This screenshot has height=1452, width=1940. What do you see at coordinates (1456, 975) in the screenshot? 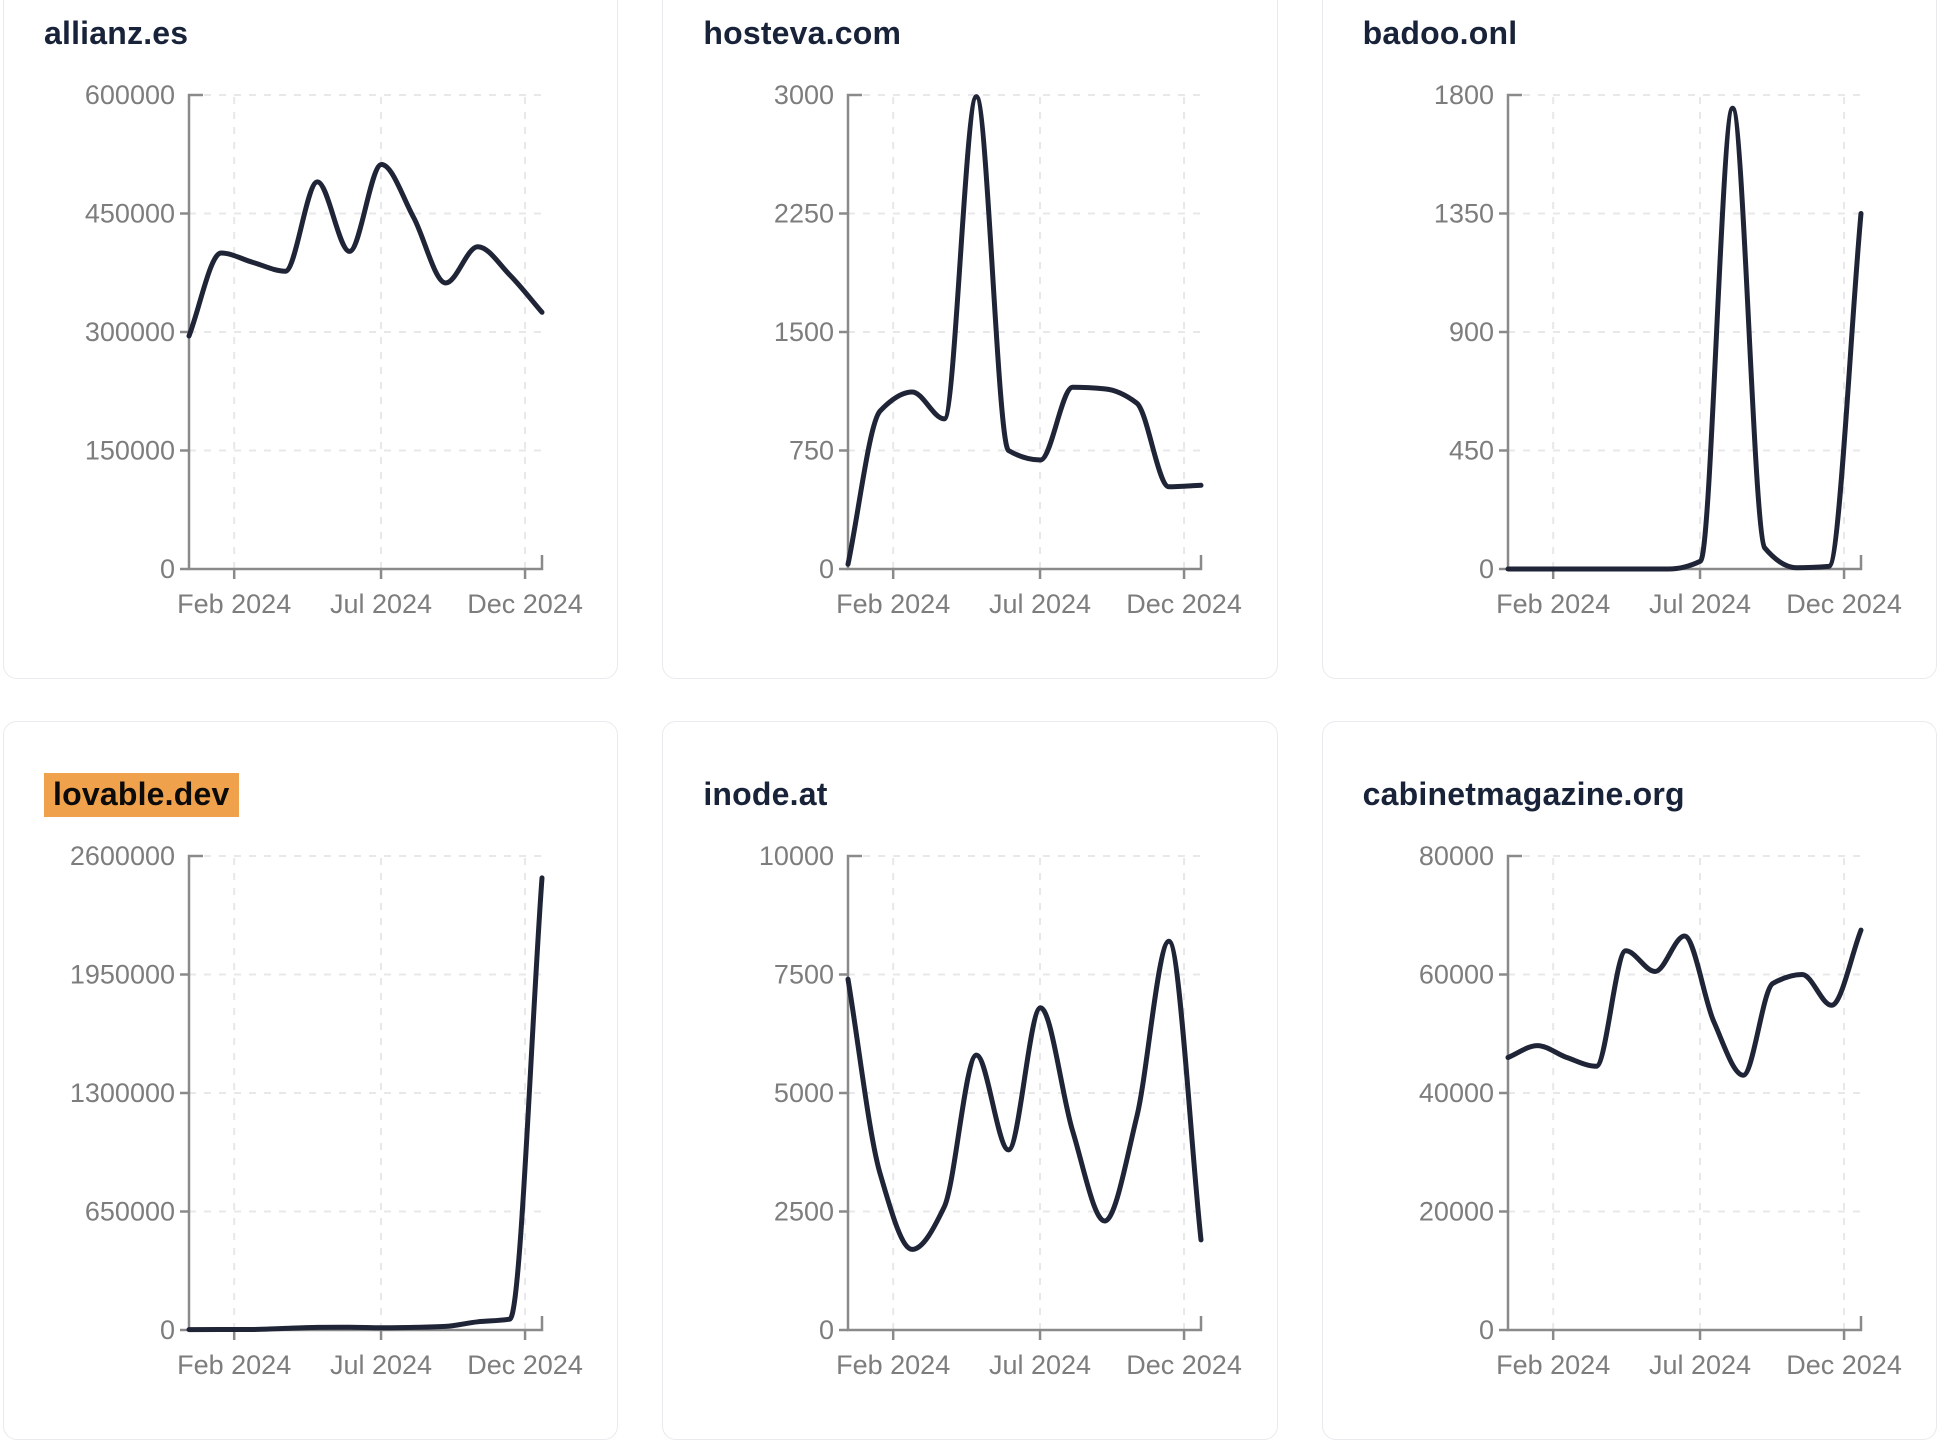
I see `y-tick-label: 60000` at bounding box center [1456, 975].